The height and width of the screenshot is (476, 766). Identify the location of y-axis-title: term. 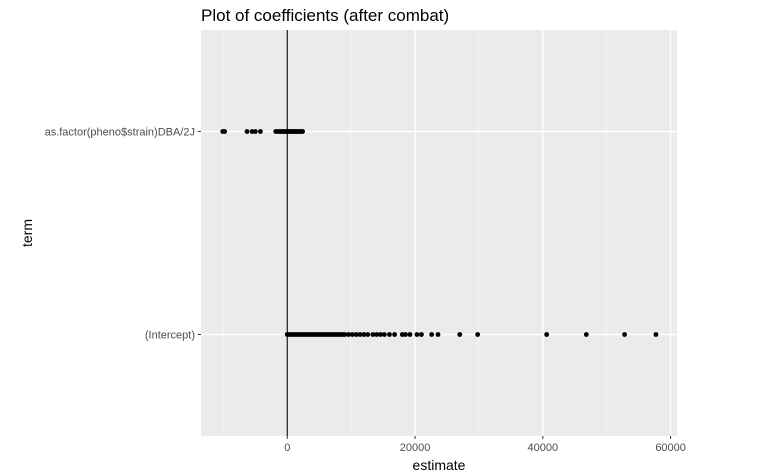
(27, 233).